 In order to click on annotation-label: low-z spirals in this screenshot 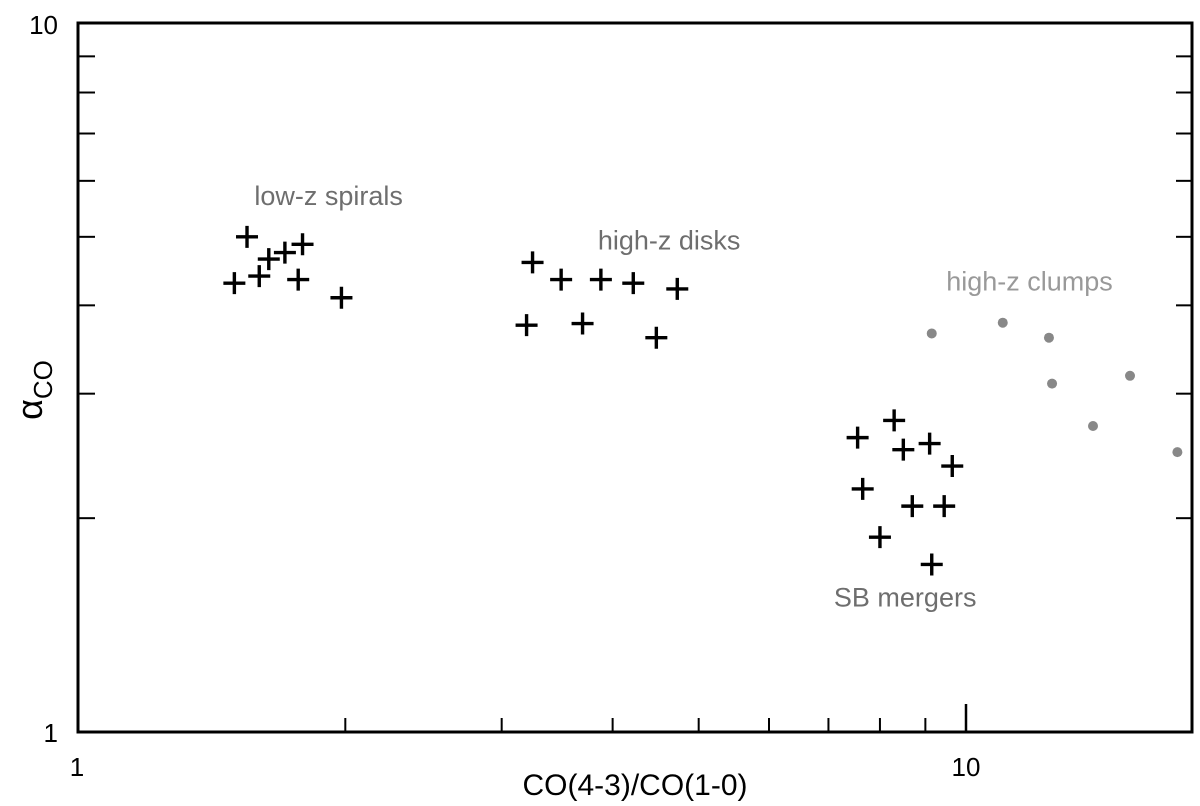, I will do `click(328, 196)`.